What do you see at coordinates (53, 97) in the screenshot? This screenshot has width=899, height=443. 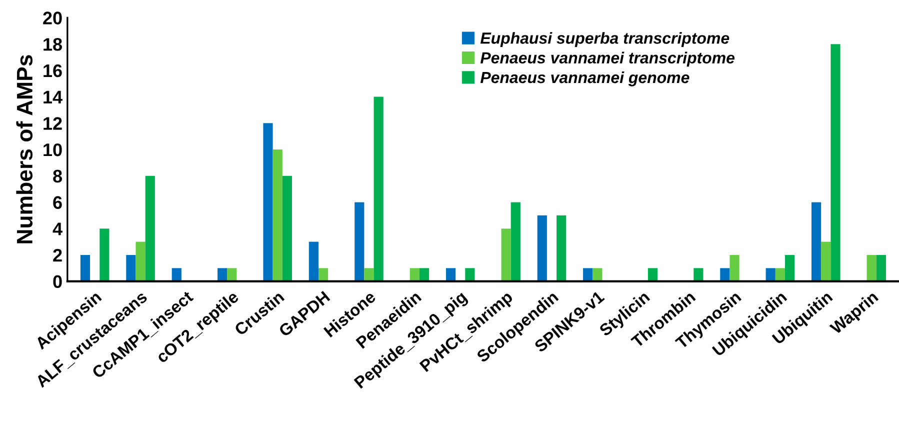 I see `y-tick-label: 14` at bounding box center [53, 97].